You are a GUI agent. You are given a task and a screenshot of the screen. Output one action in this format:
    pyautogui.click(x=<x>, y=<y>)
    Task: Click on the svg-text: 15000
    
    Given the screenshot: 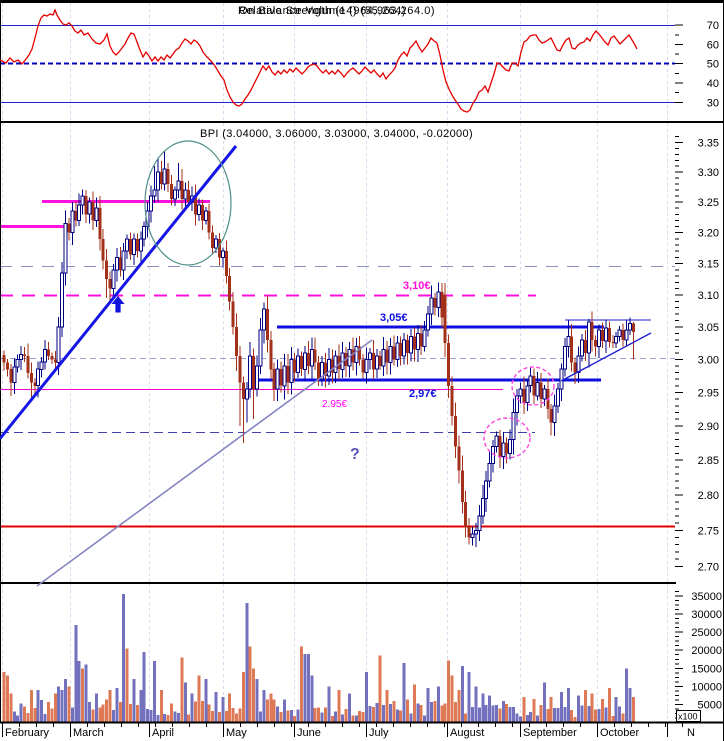 What is the action you would take?
    pyautogui.click(x=706, y=669)
    